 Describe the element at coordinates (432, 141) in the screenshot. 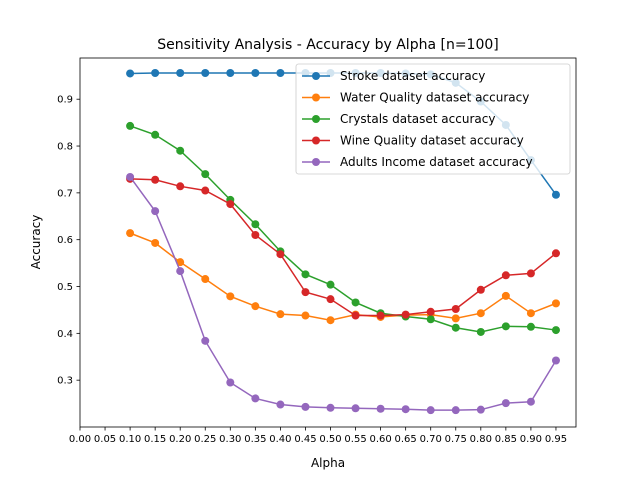

I see `legend-label: Wine Quality dataset accuracy` at that location.